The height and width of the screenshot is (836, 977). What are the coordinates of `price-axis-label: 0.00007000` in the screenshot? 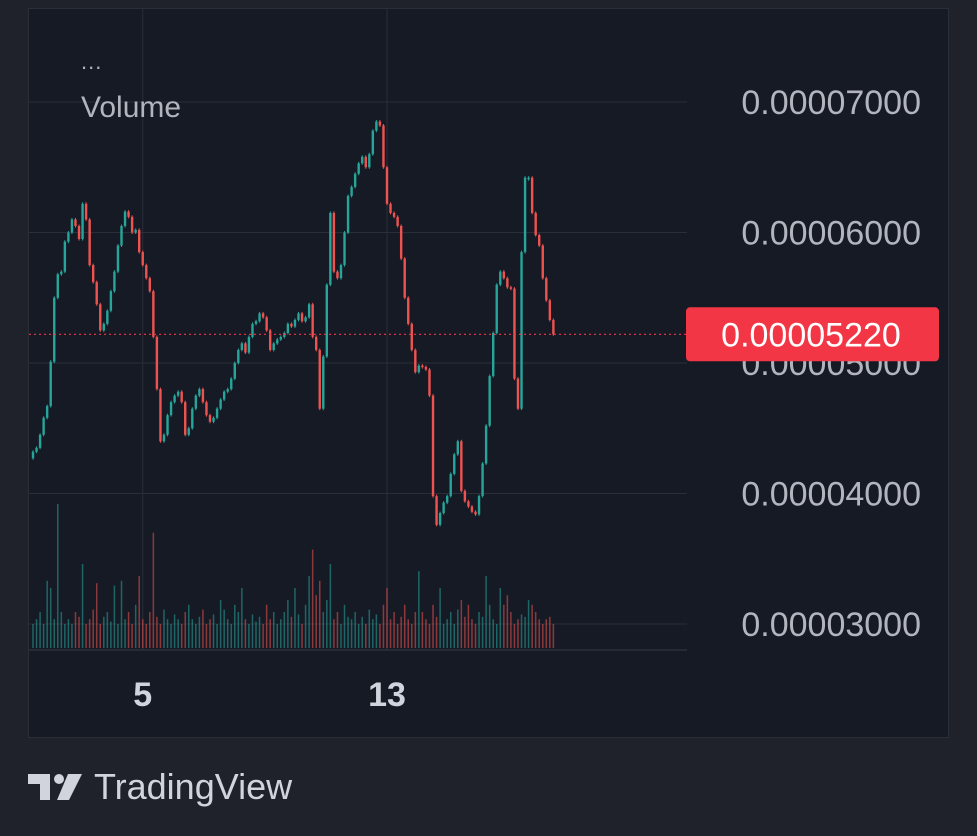 It's located at (831, 103).